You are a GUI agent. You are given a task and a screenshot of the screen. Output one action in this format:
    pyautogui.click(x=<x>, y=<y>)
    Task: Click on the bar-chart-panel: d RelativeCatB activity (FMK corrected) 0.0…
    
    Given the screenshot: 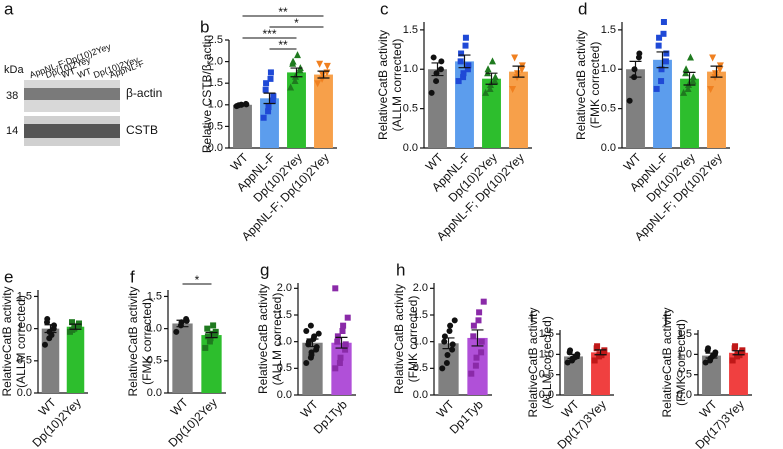 What is the action you would take?
    pyautogui.click(x=652, y=122)
    